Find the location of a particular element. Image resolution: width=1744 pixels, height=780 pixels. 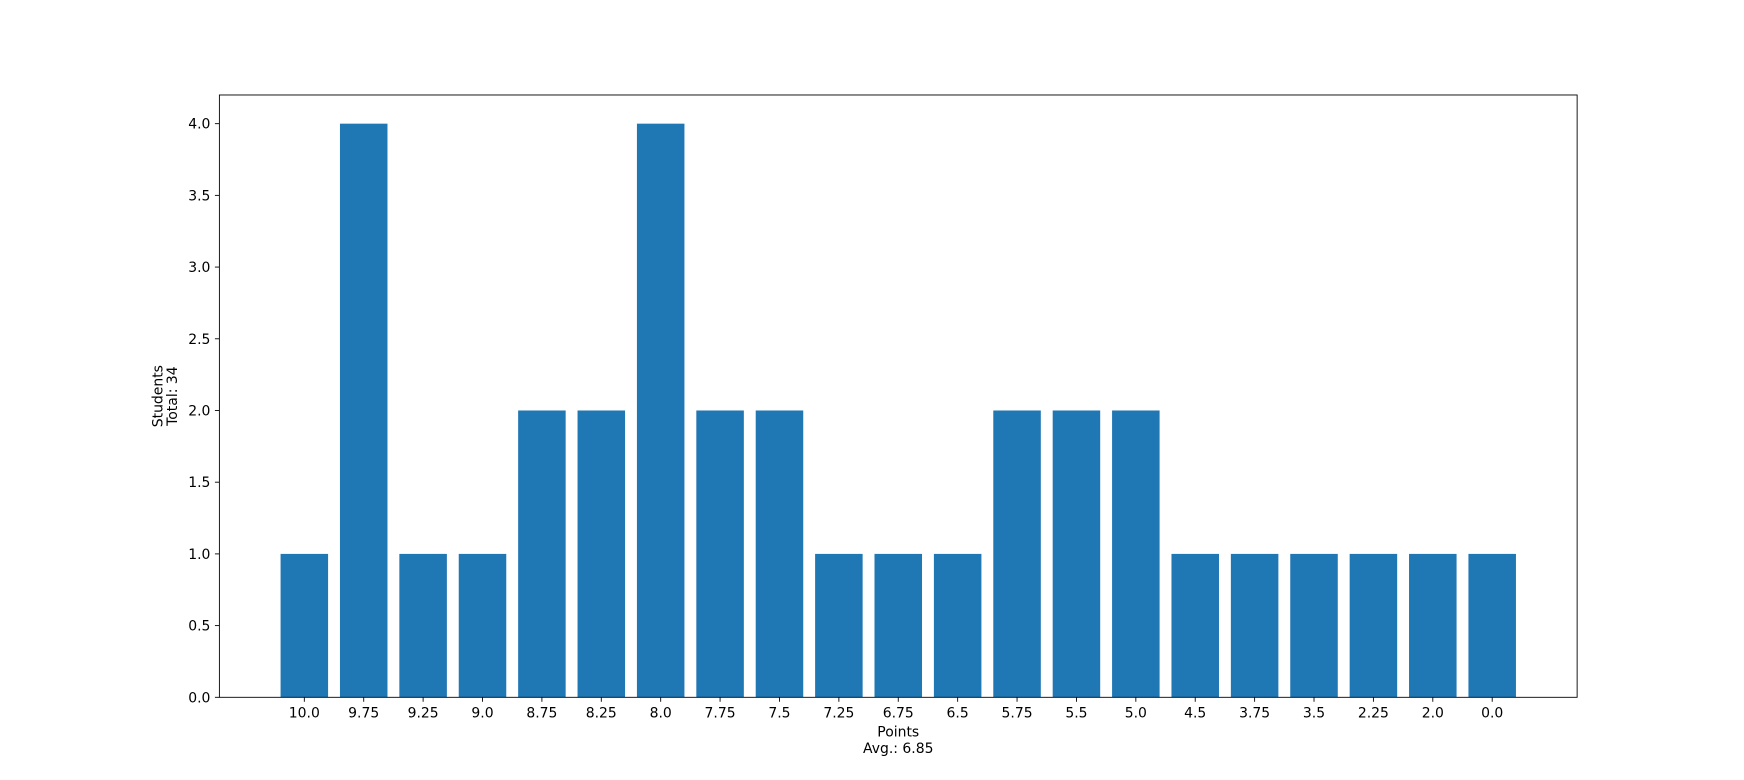

x-tick-label: 9.75 is located at coordinates (363, 713).